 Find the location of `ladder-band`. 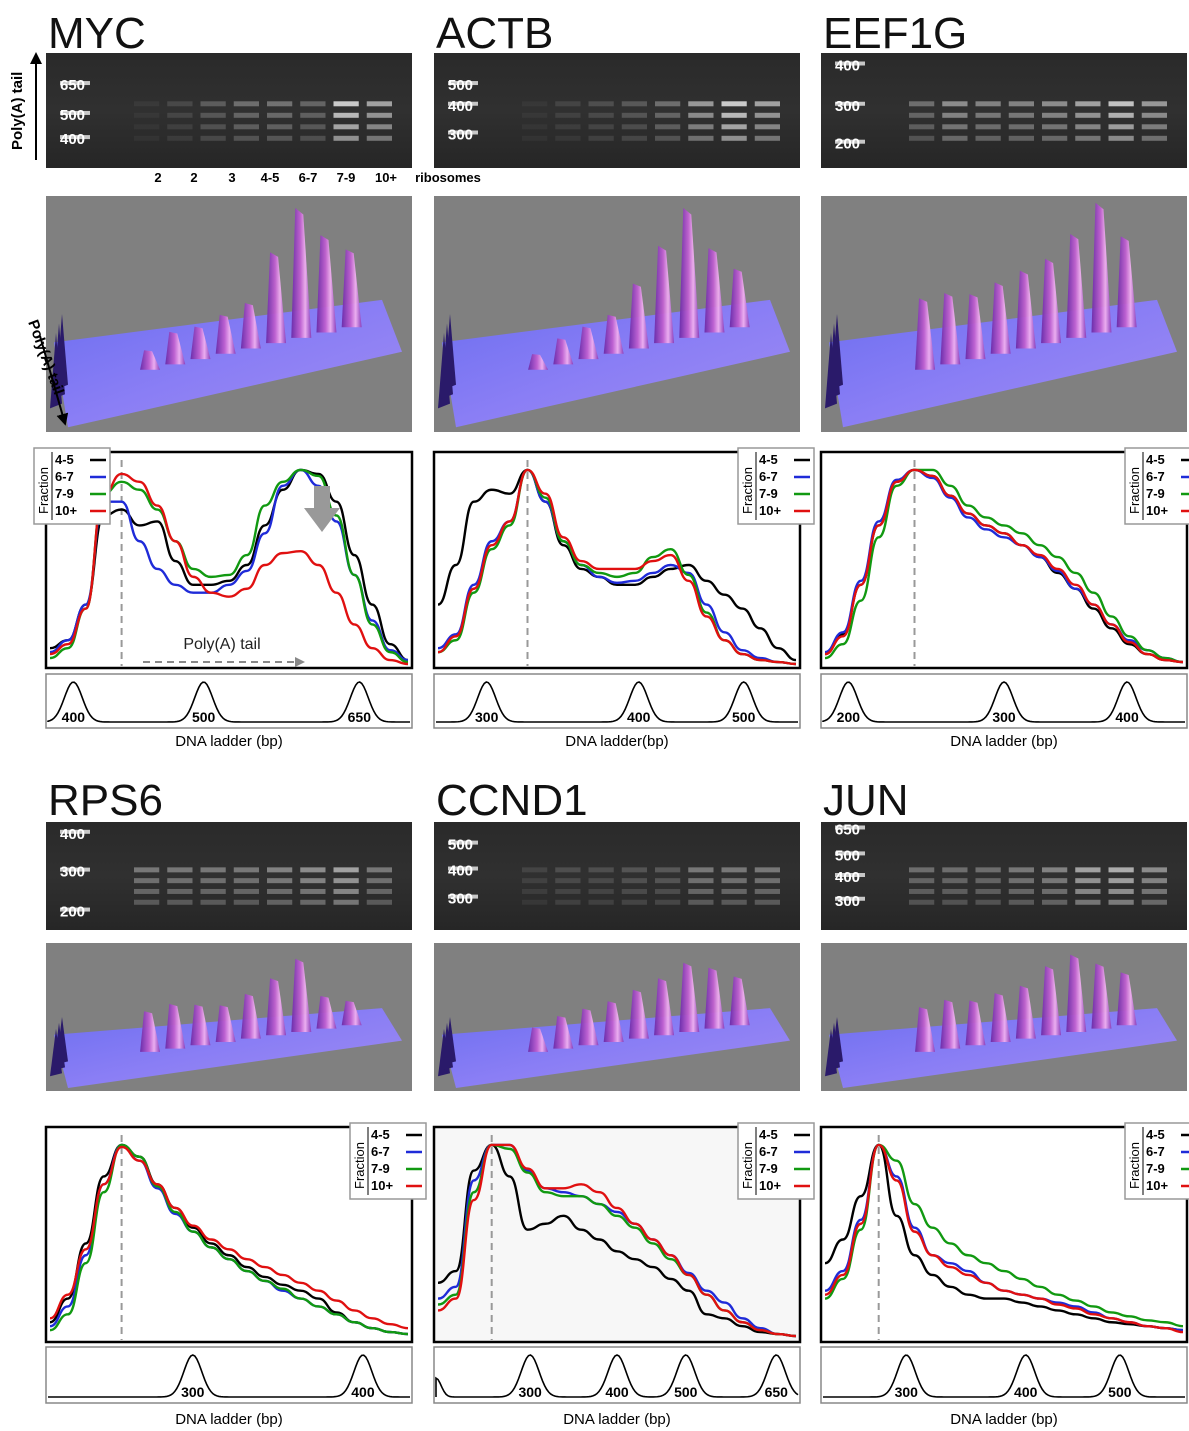

ladder-band is located at coordinates (463, 103).